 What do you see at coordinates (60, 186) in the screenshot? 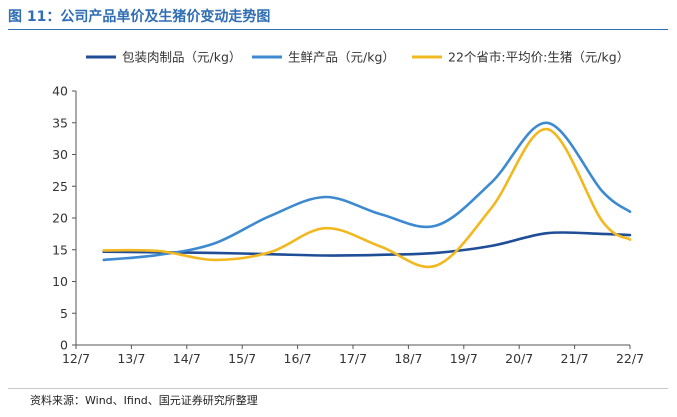
I see `y-tick-label: 25` at bounding box center [60, 186].